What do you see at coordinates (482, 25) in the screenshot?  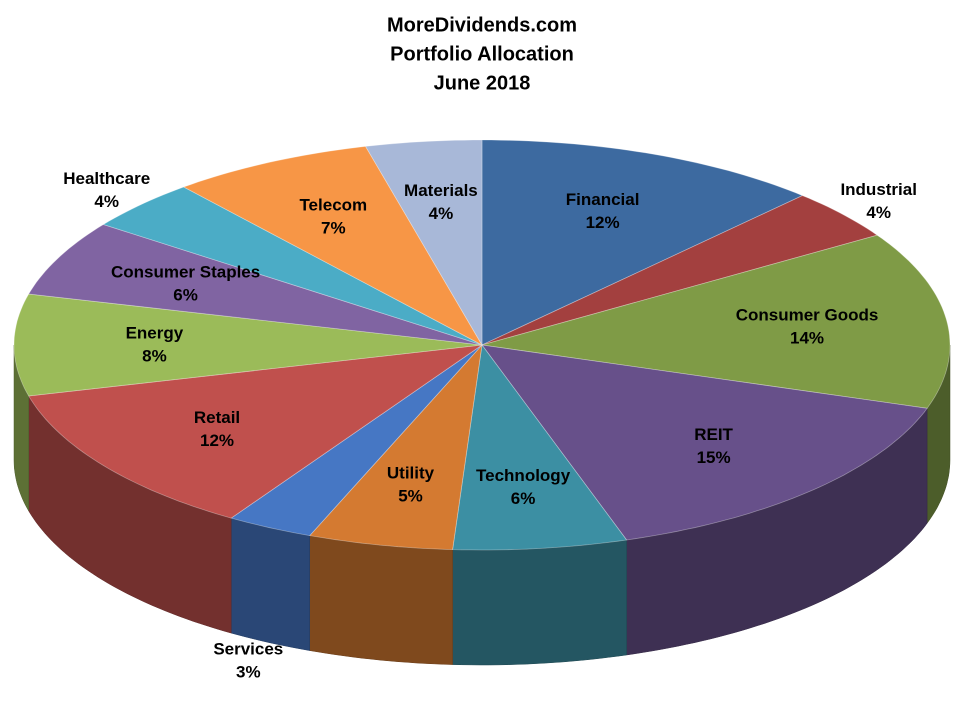 I see `chart-title: MoreDividends.com` at bounding box center [482, 25].